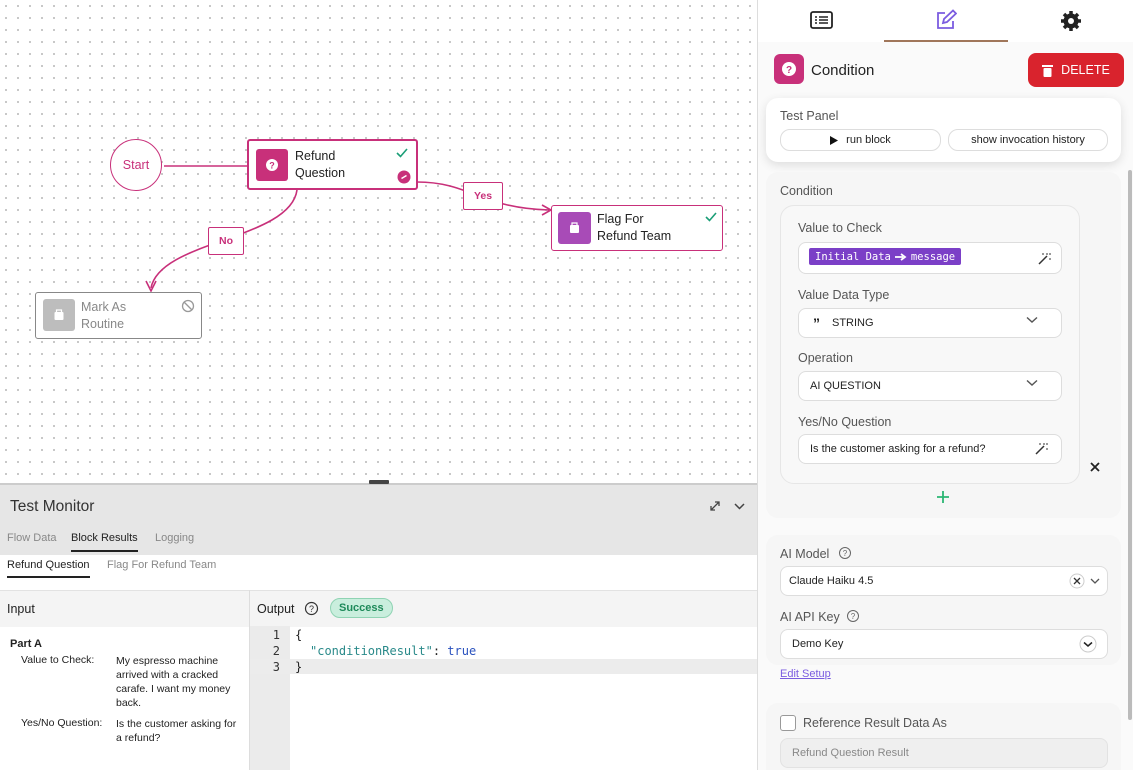  I want to click on history-button: show invocation history, so click(1028, 140).